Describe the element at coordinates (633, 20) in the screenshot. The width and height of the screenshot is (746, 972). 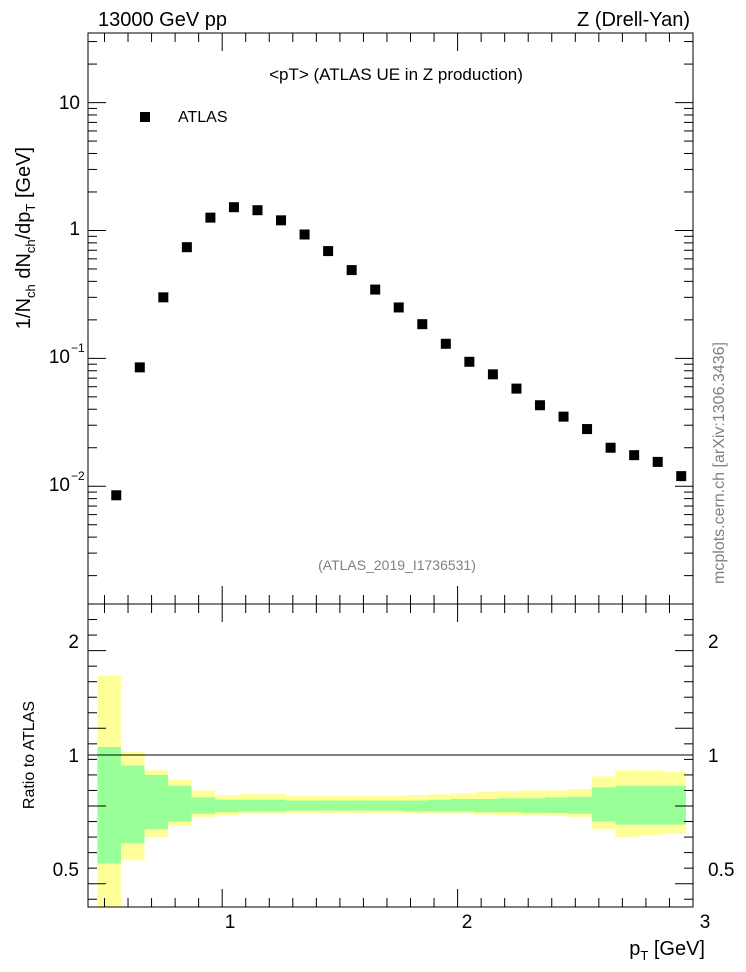
I see `header-process: Z (Drell-Yan)` at that location.